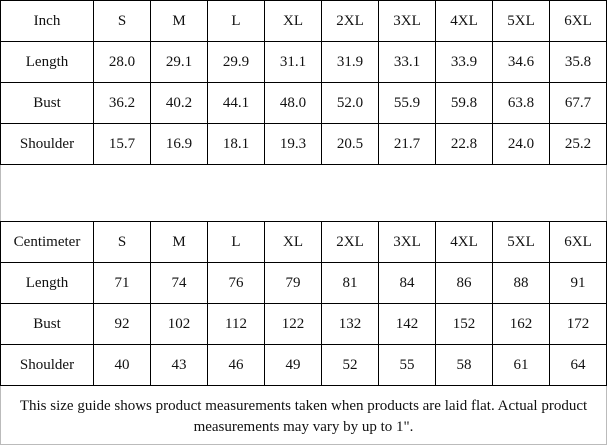 The image size is (607, 445). I want to click on cell: 142, so click(407, 324).